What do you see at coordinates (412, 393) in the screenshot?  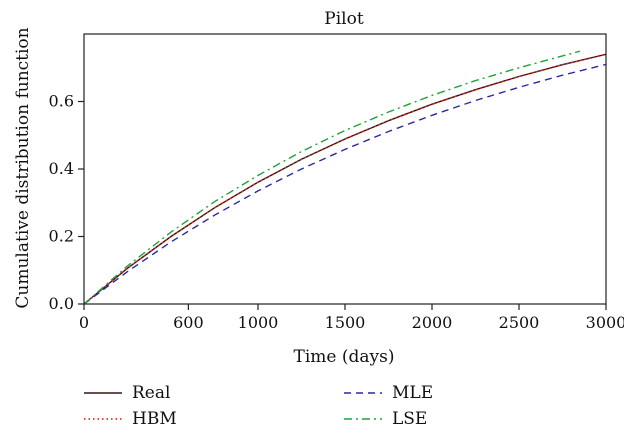 I see `legend-label-mle: MLE` at bounding box center [412, 393].